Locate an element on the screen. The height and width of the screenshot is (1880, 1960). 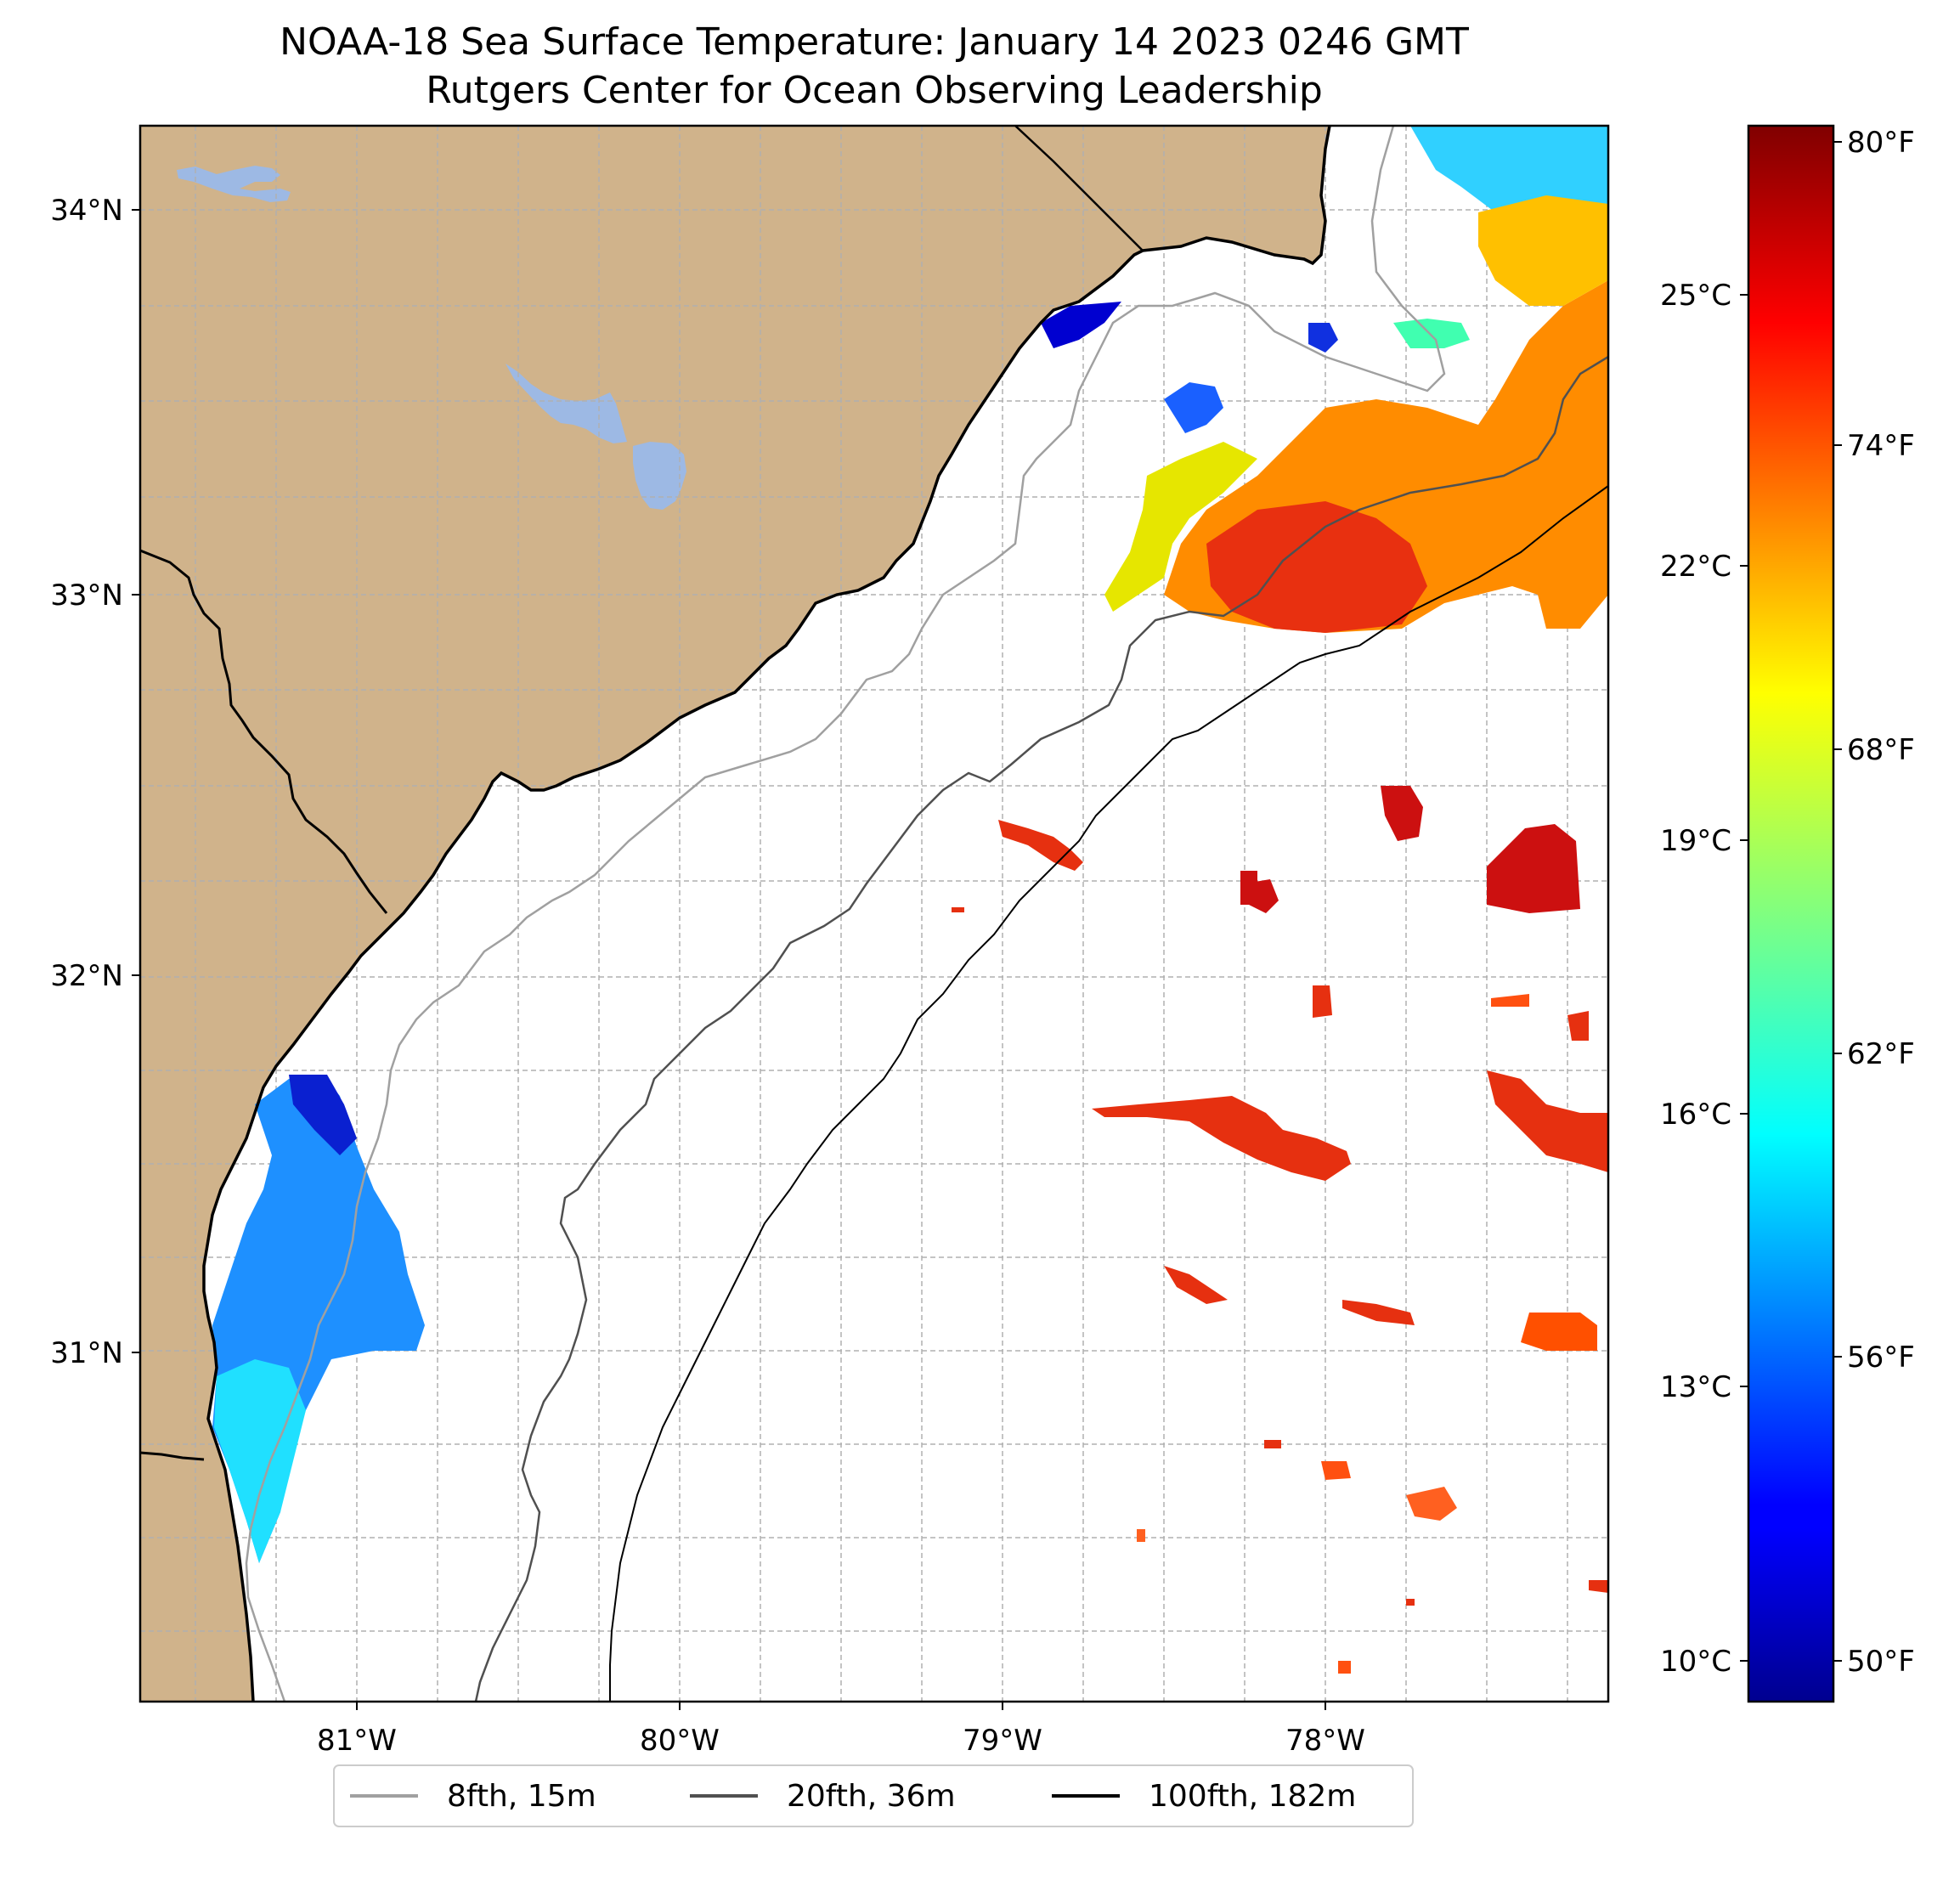
fahrenheit-tick-label: 68°F is located at coordinates (1881, 750).